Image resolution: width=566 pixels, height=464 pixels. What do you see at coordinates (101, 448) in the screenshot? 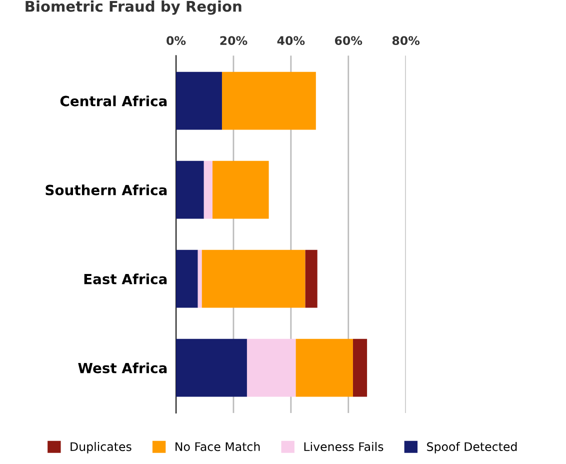
I see `legend-label: Duplicates` at bounding box center [101, 448].